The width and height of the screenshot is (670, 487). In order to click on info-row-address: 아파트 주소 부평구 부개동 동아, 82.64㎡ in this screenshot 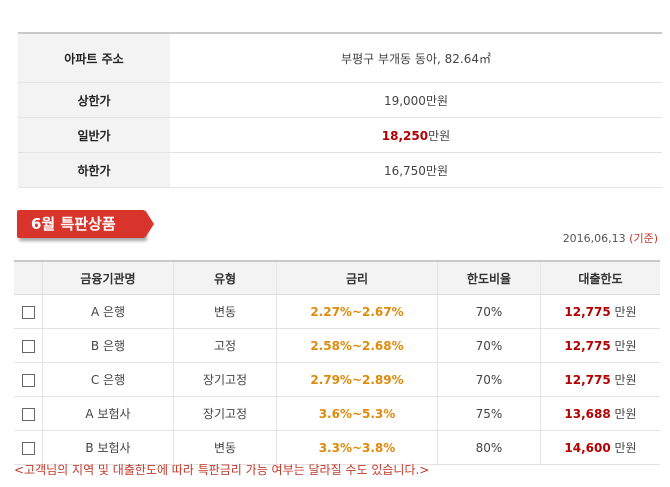, I will do `click(340, 58)`.